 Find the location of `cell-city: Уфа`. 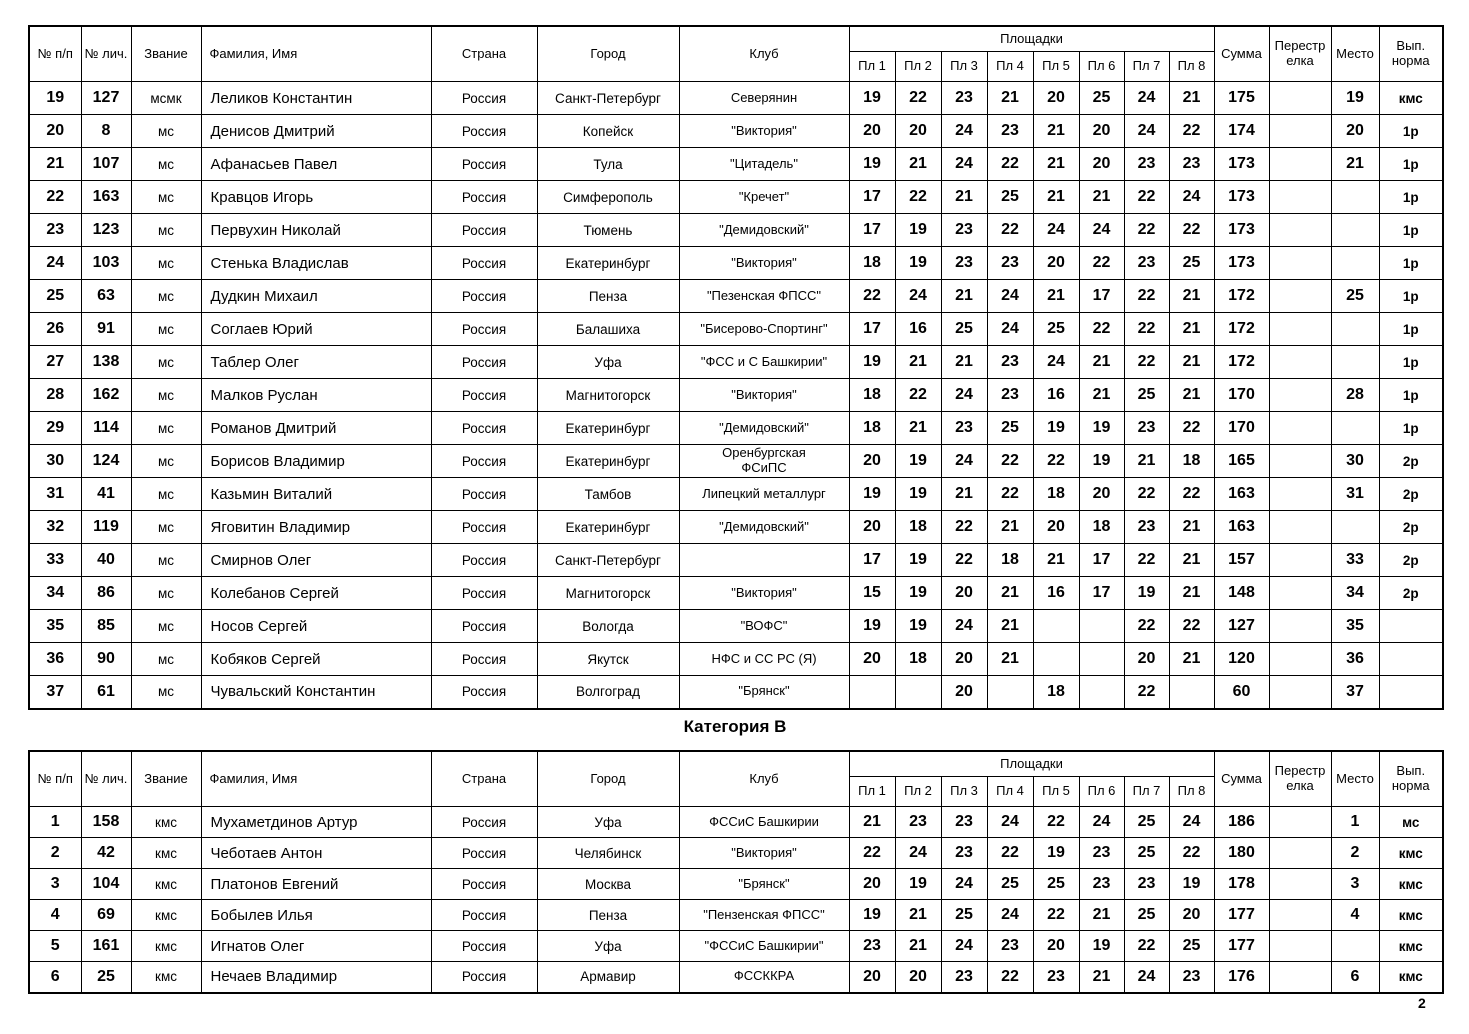

cell-city: Уфа is located at coordinates (608, 822).